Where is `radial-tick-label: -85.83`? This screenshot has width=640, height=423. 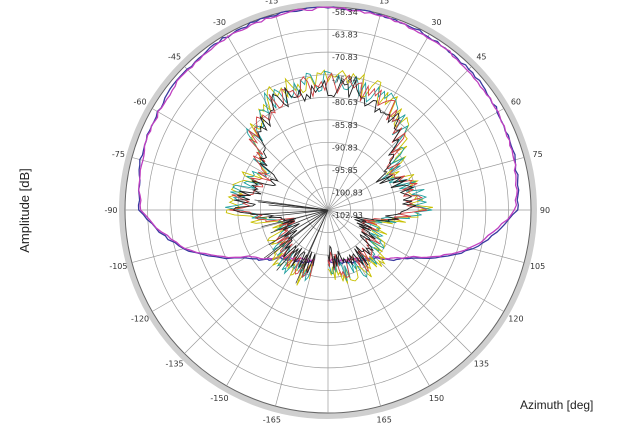
radial-tick-label: -85.83 is located at coordinates (345, 125).